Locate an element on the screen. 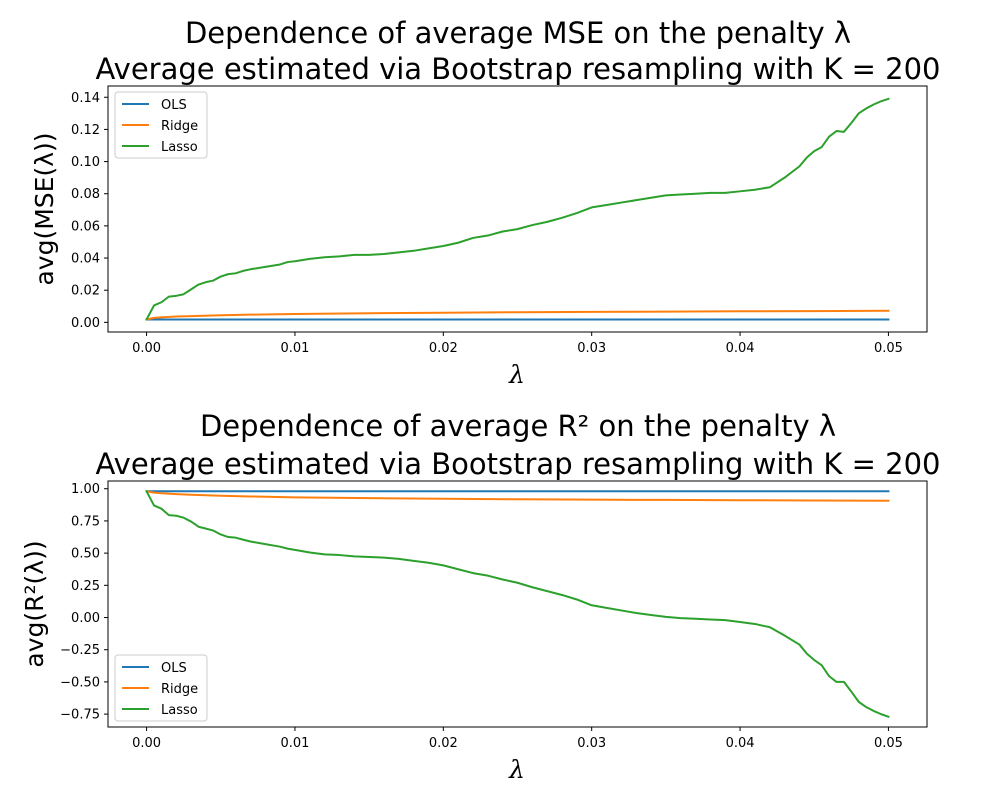 The height and width of the screenshot is (804, 1000). y-tick-label: −0.50 is located at coordinates (80, 682).